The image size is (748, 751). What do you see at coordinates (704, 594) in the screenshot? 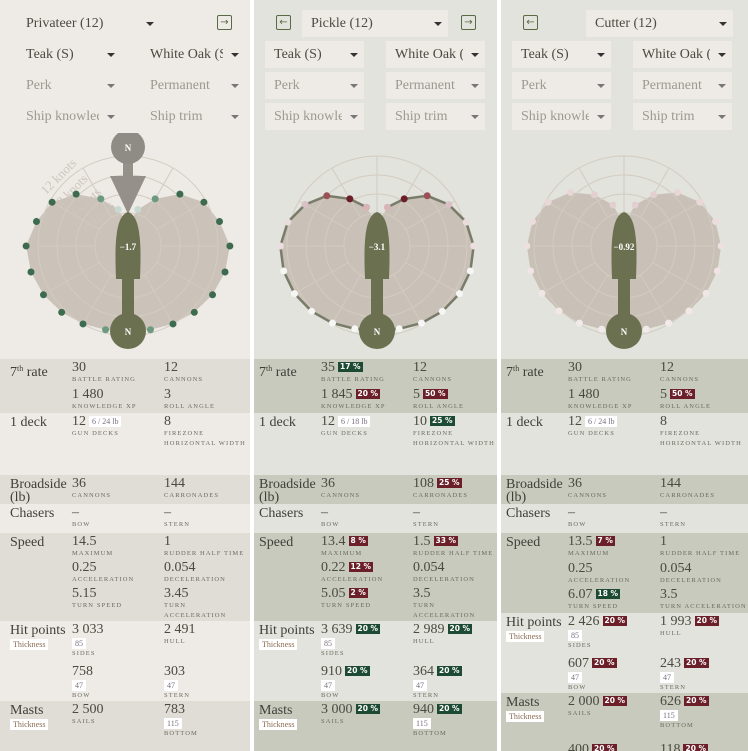
I see `stat-value: 3.5` at bounding box center [704, 594].